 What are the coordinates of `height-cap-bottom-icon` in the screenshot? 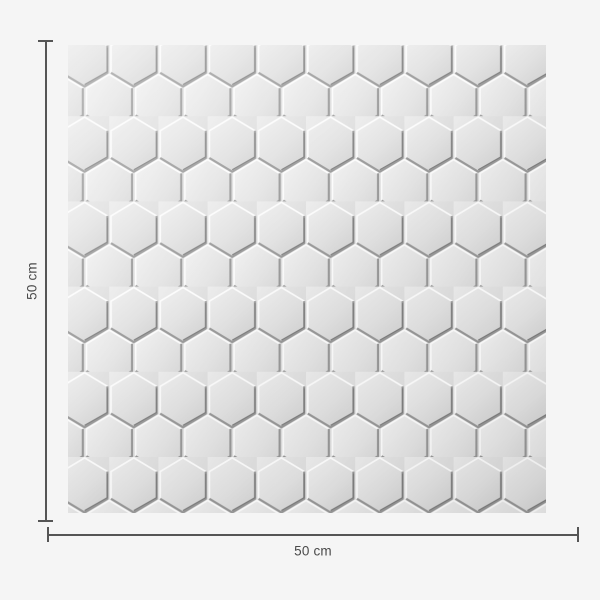 It's located at (45, 521).